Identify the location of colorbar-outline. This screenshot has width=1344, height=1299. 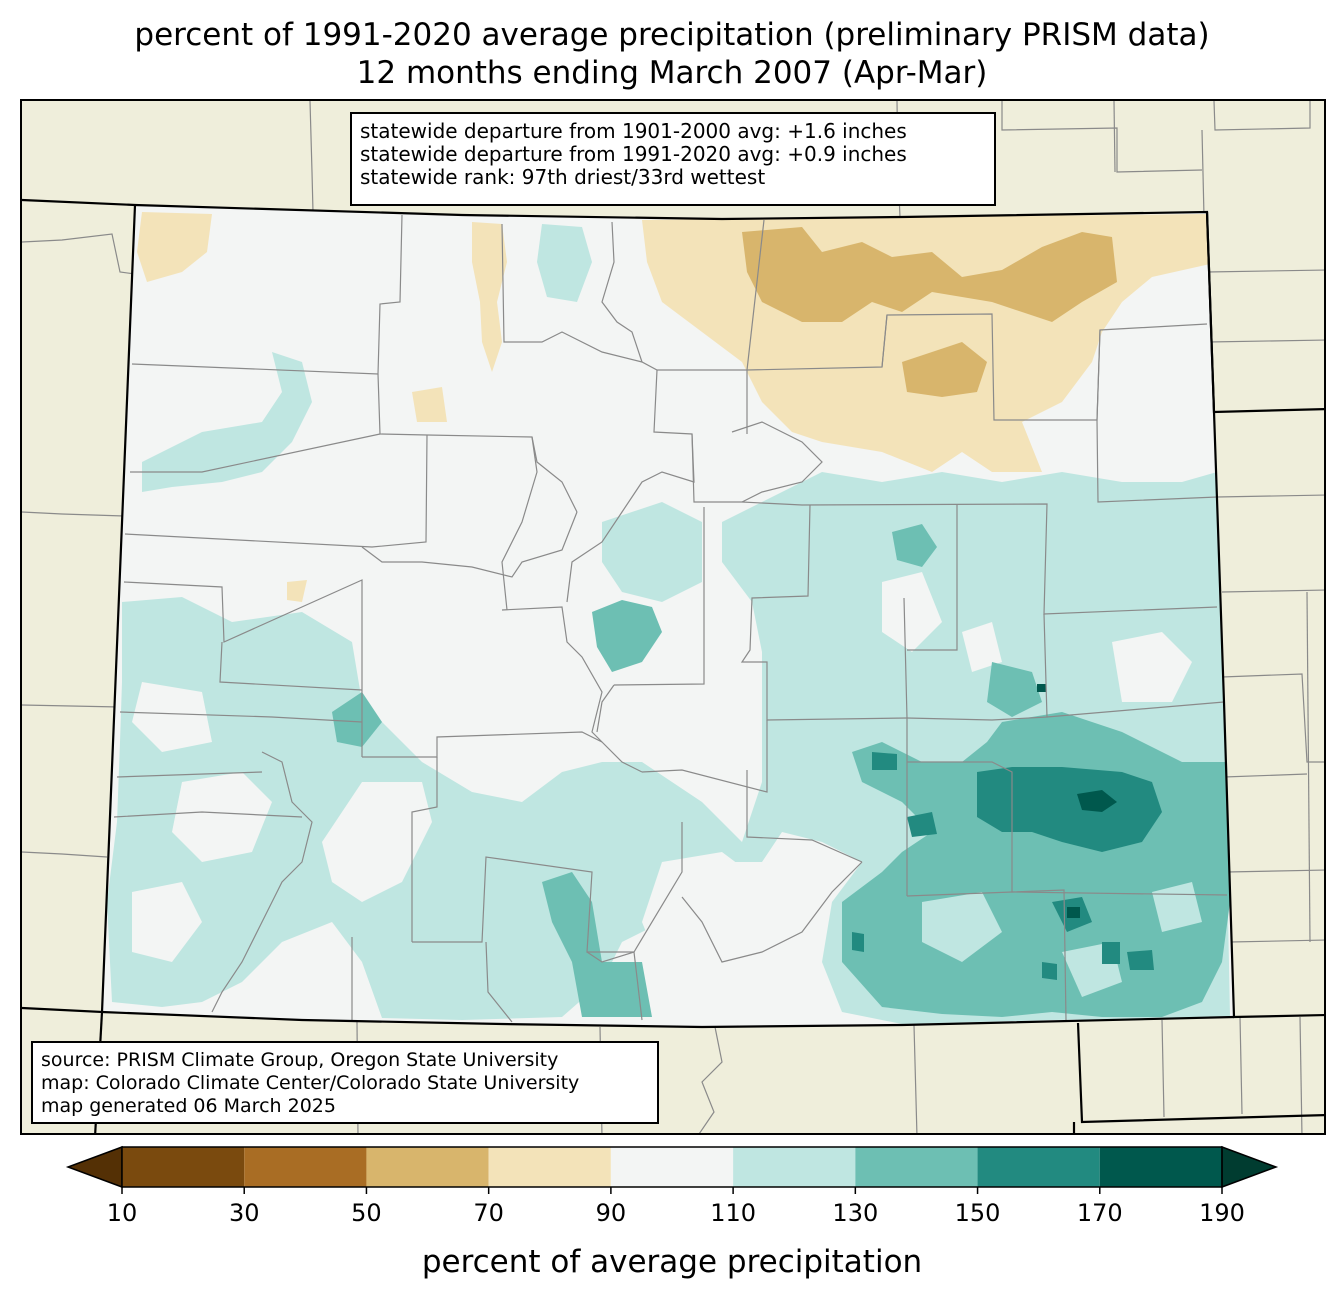
(672, 1167).